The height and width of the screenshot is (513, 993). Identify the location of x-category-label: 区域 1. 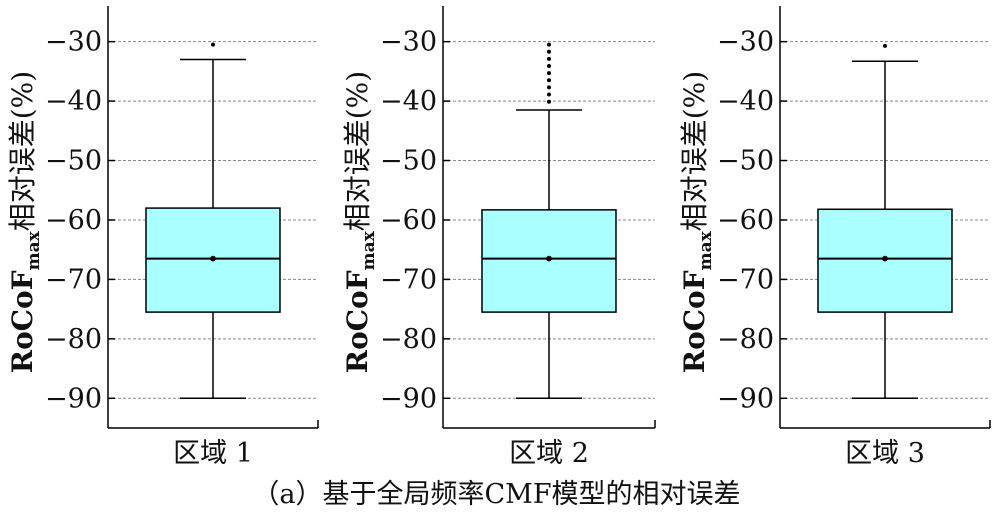
(213, 453).